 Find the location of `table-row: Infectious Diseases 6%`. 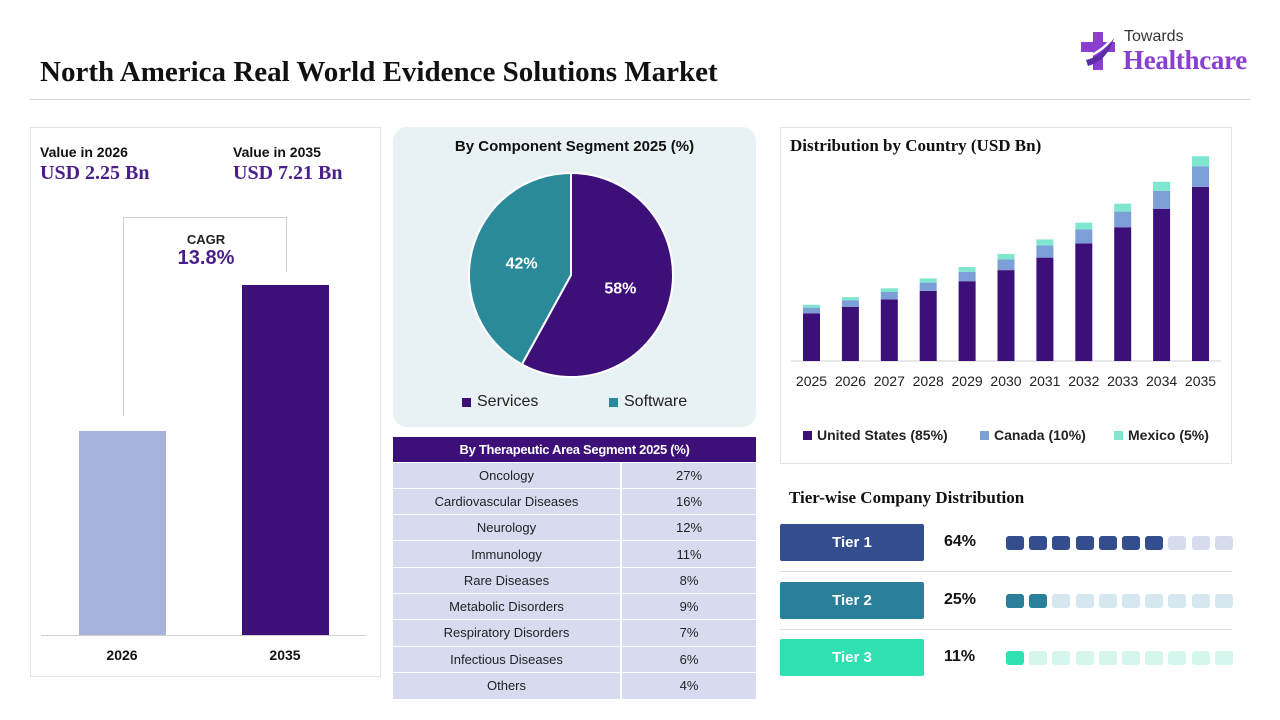

table-row: Infectious Diseases 6% is located at coordinates (574, 659).